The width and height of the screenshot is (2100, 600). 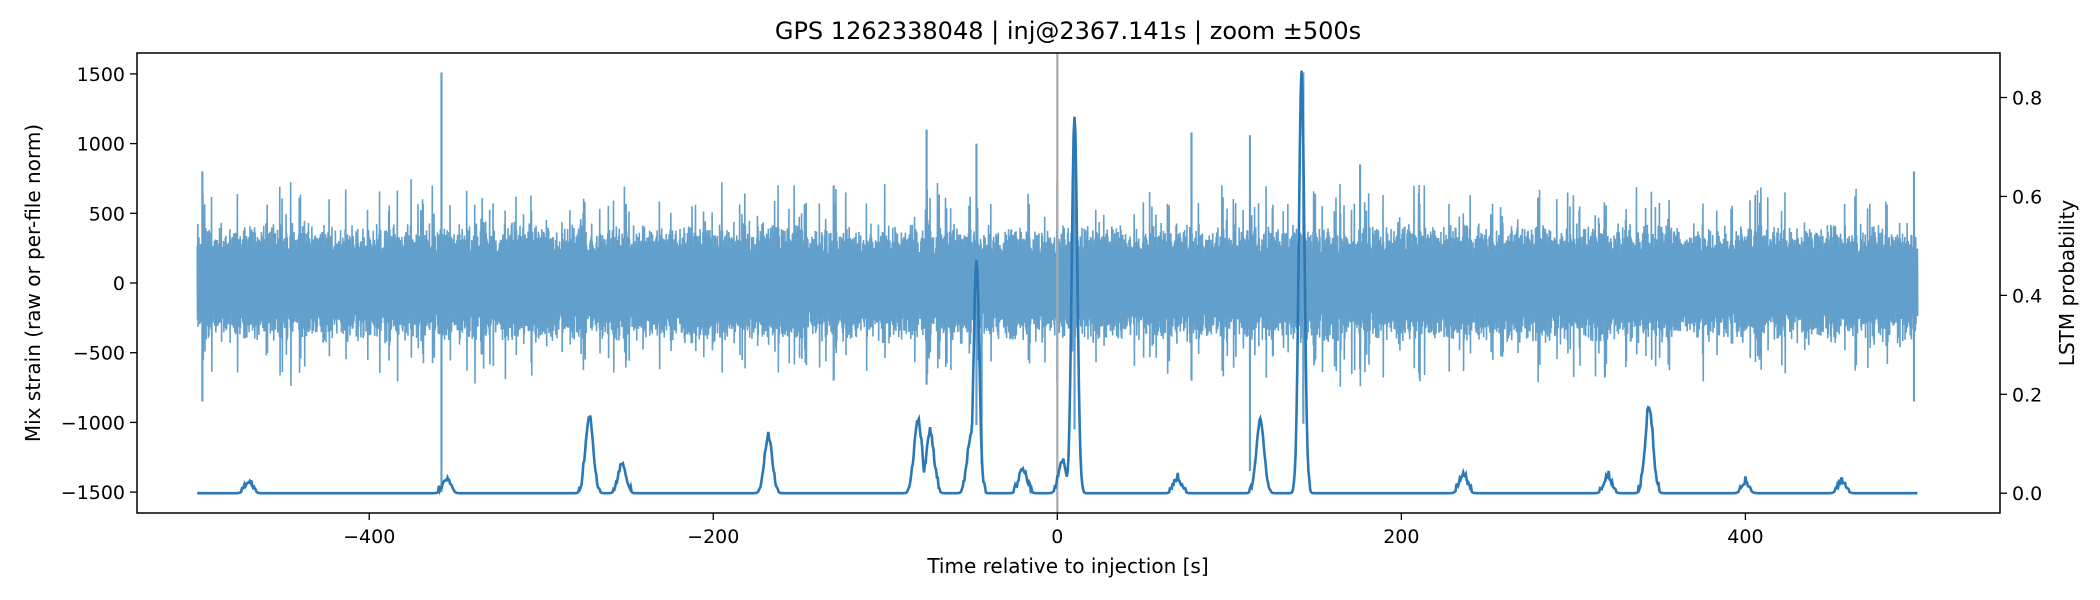 What do you see at coordinates (2027, 494) in the screenshot?
I see `y2-tick-label: 0.0` at bounding box center [2027, 494].